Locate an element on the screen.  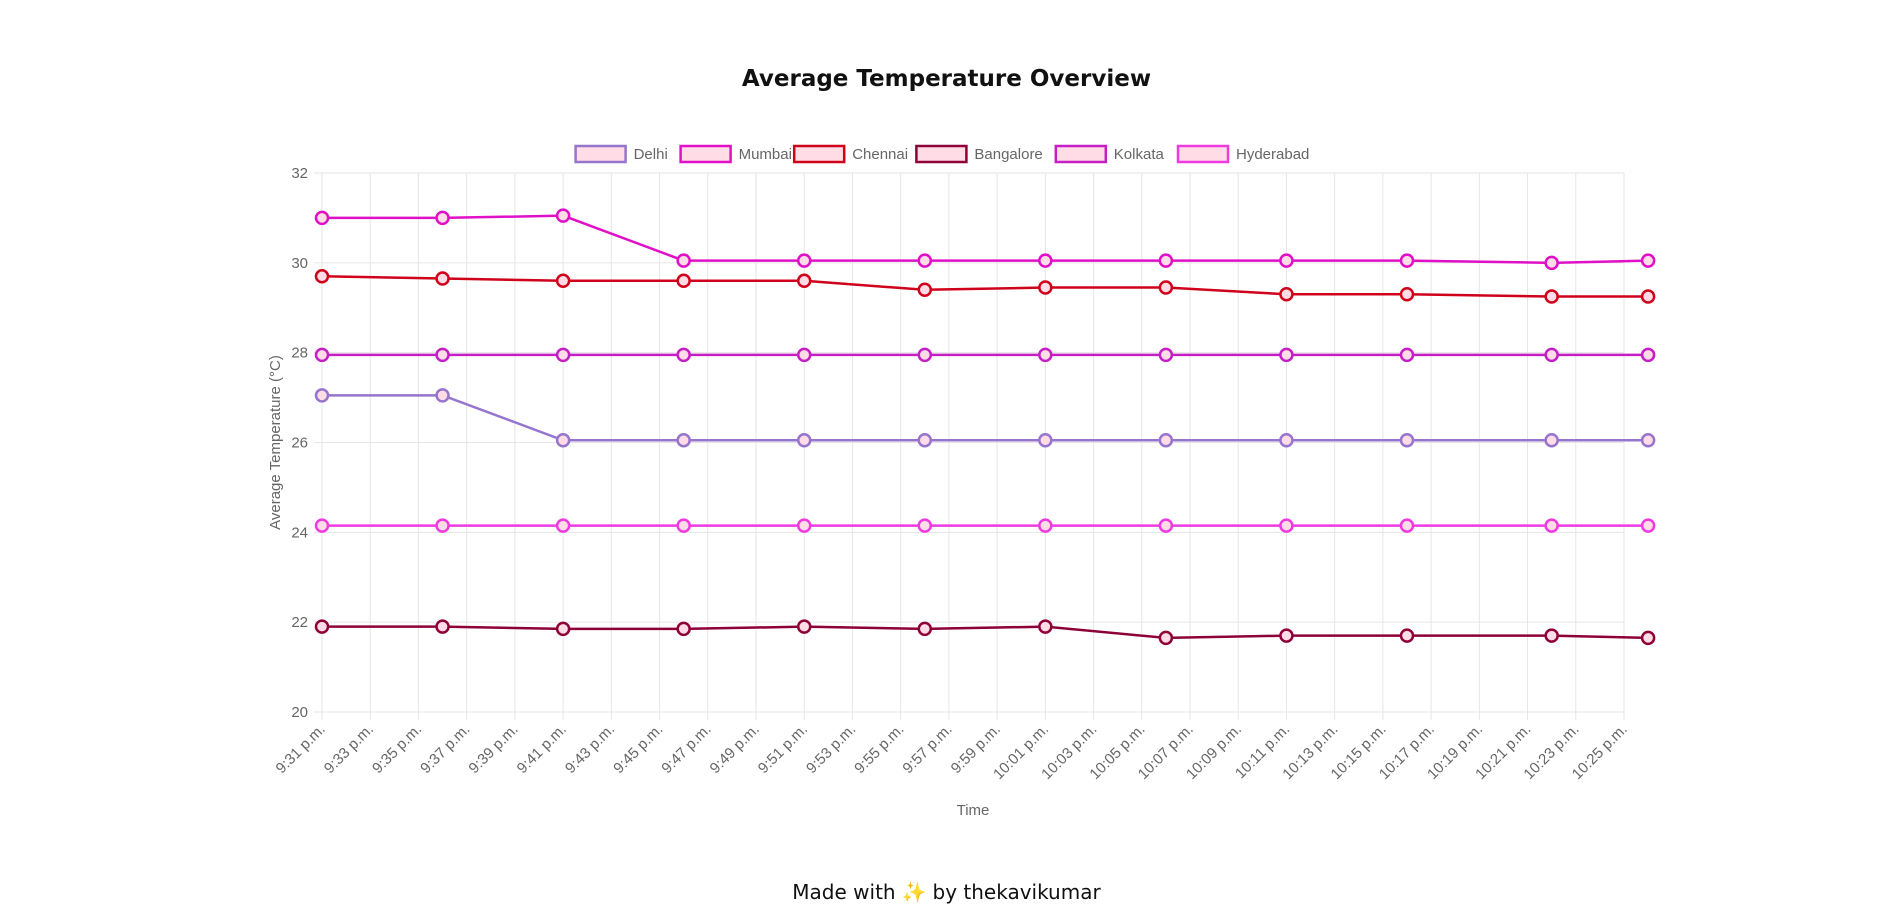
x-tick-label: 9:39 p.m. is located at coordinates (493, 749).